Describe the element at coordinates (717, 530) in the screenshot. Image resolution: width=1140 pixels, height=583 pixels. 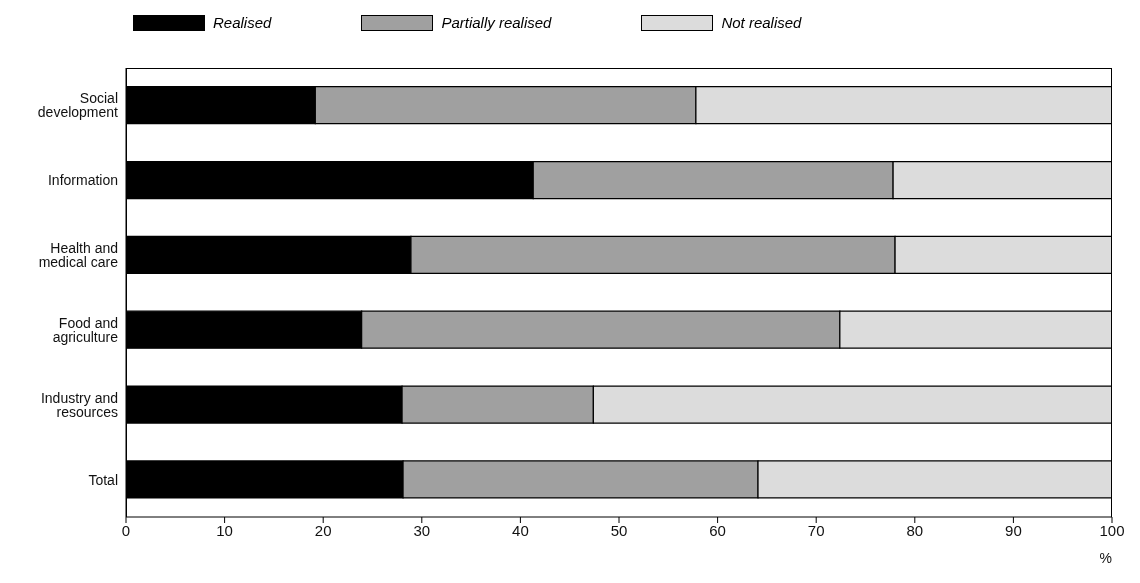
I see `x-tick-label: 60` at that location.